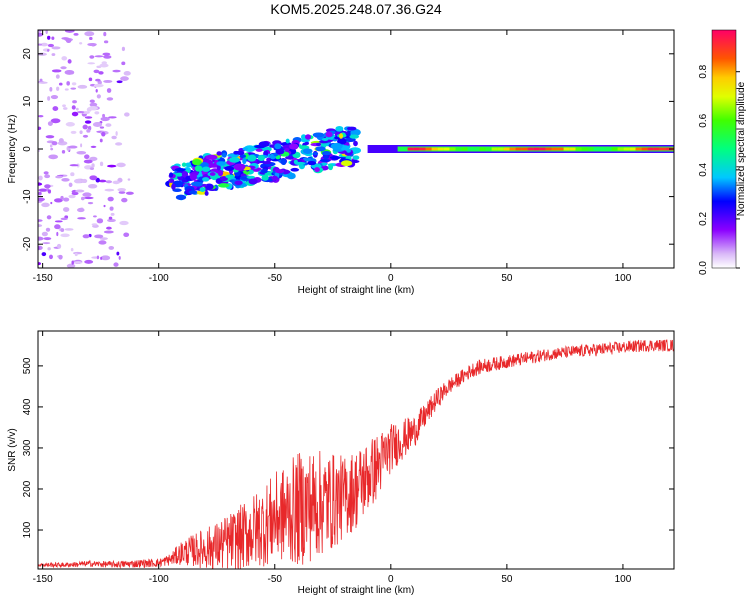 This screenshot has width=750, height=600. I want to click on snr-xtick-label: 0, so click(391, 579).